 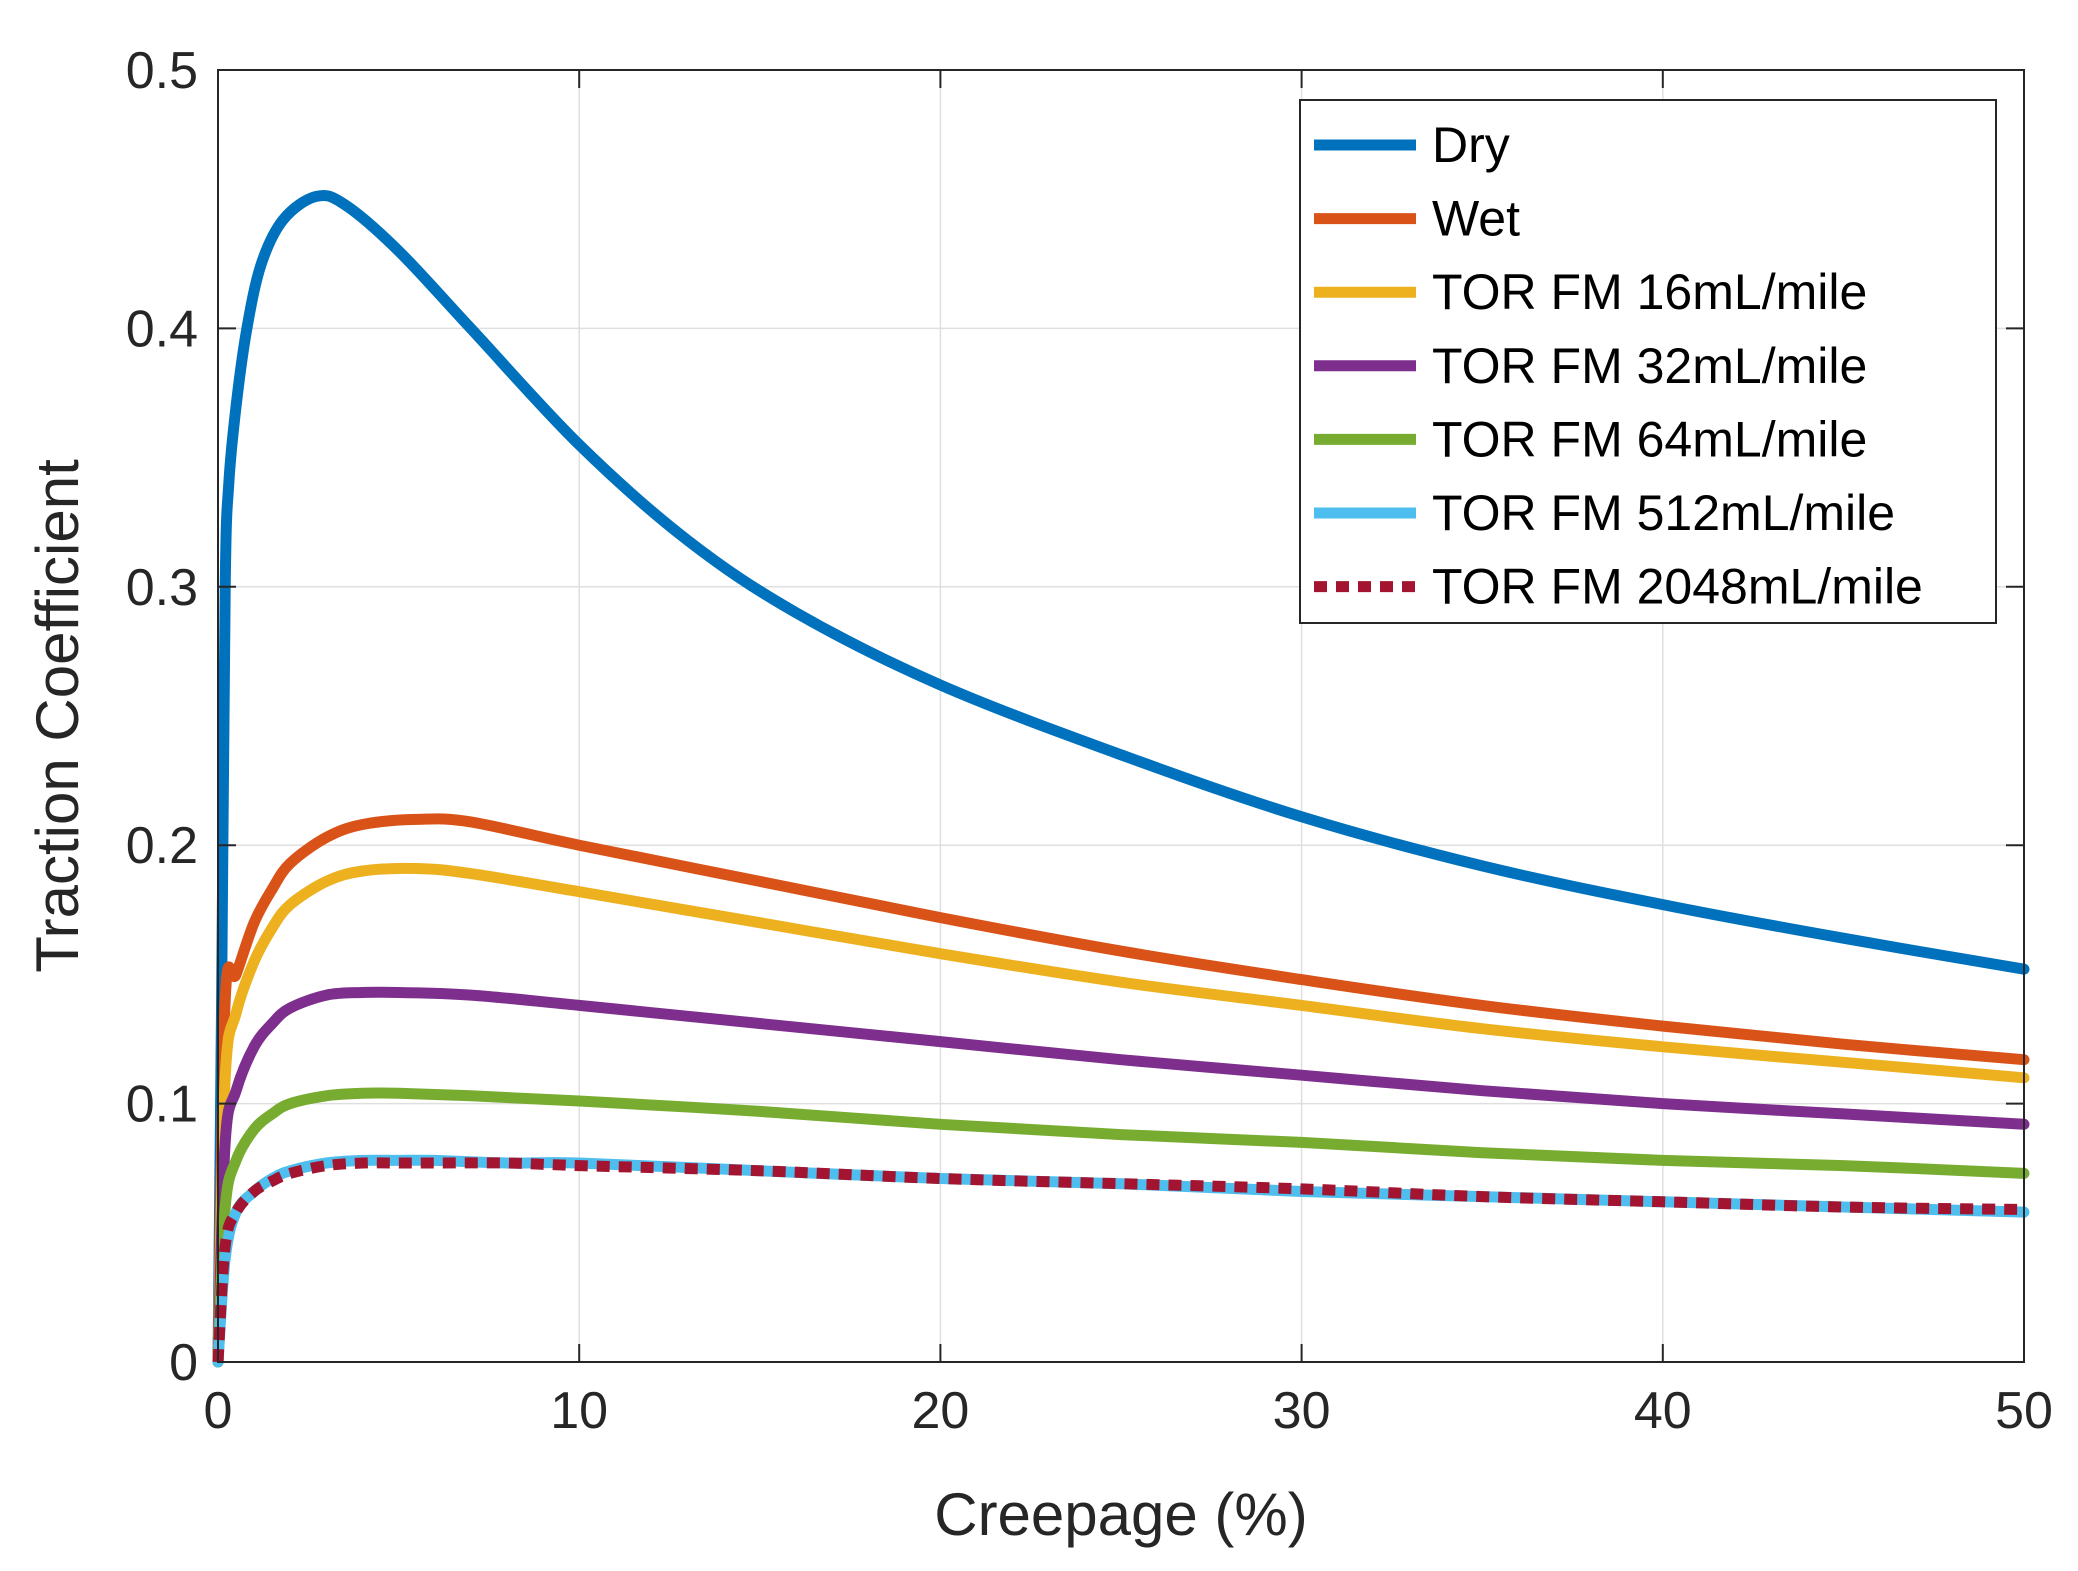 I want to click on legend-label-tor-fm-512ml-mile: TOR FM 512mL/mile, so click(x=1663, y=513).